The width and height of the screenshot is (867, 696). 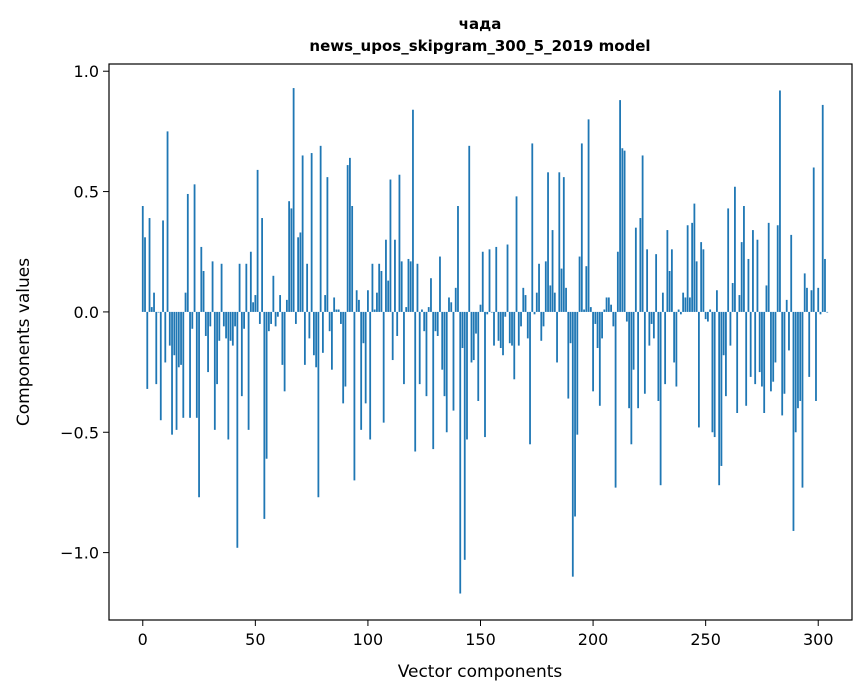 I want to click on x-axis-ticks: 0 50 100 150 200 250 300, so click(x=486, y=634).